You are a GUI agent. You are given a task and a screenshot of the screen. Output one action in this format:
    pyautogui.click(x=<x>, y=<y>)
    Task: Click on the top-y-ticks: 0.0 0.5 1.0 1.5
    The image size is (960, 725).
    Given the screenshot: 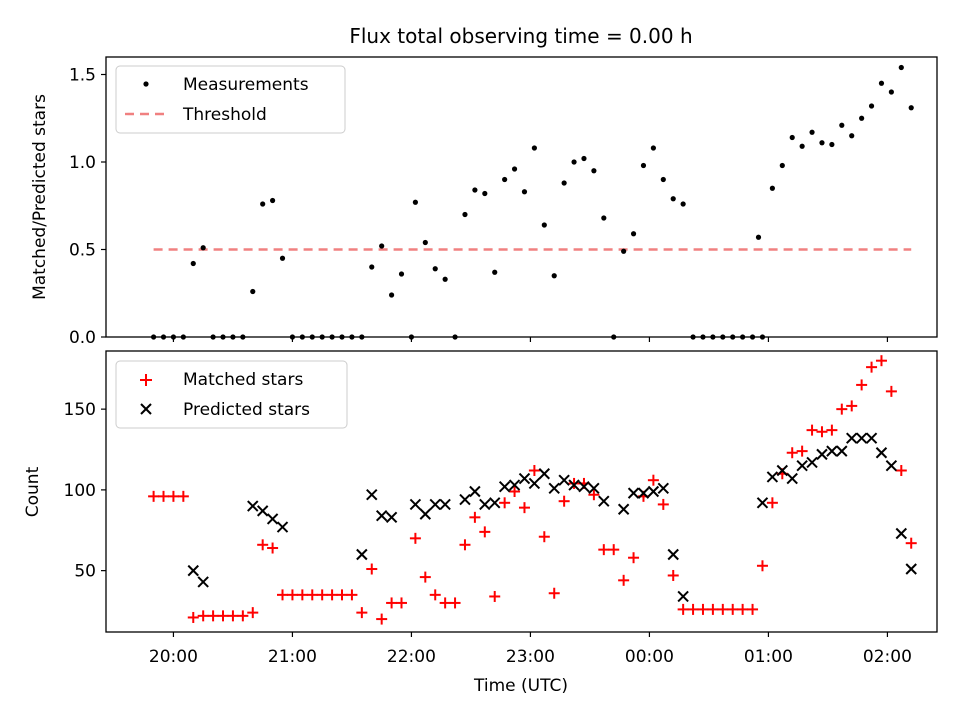 What is the action you would take?
    pyautogui.click(x=87, y=207)
    